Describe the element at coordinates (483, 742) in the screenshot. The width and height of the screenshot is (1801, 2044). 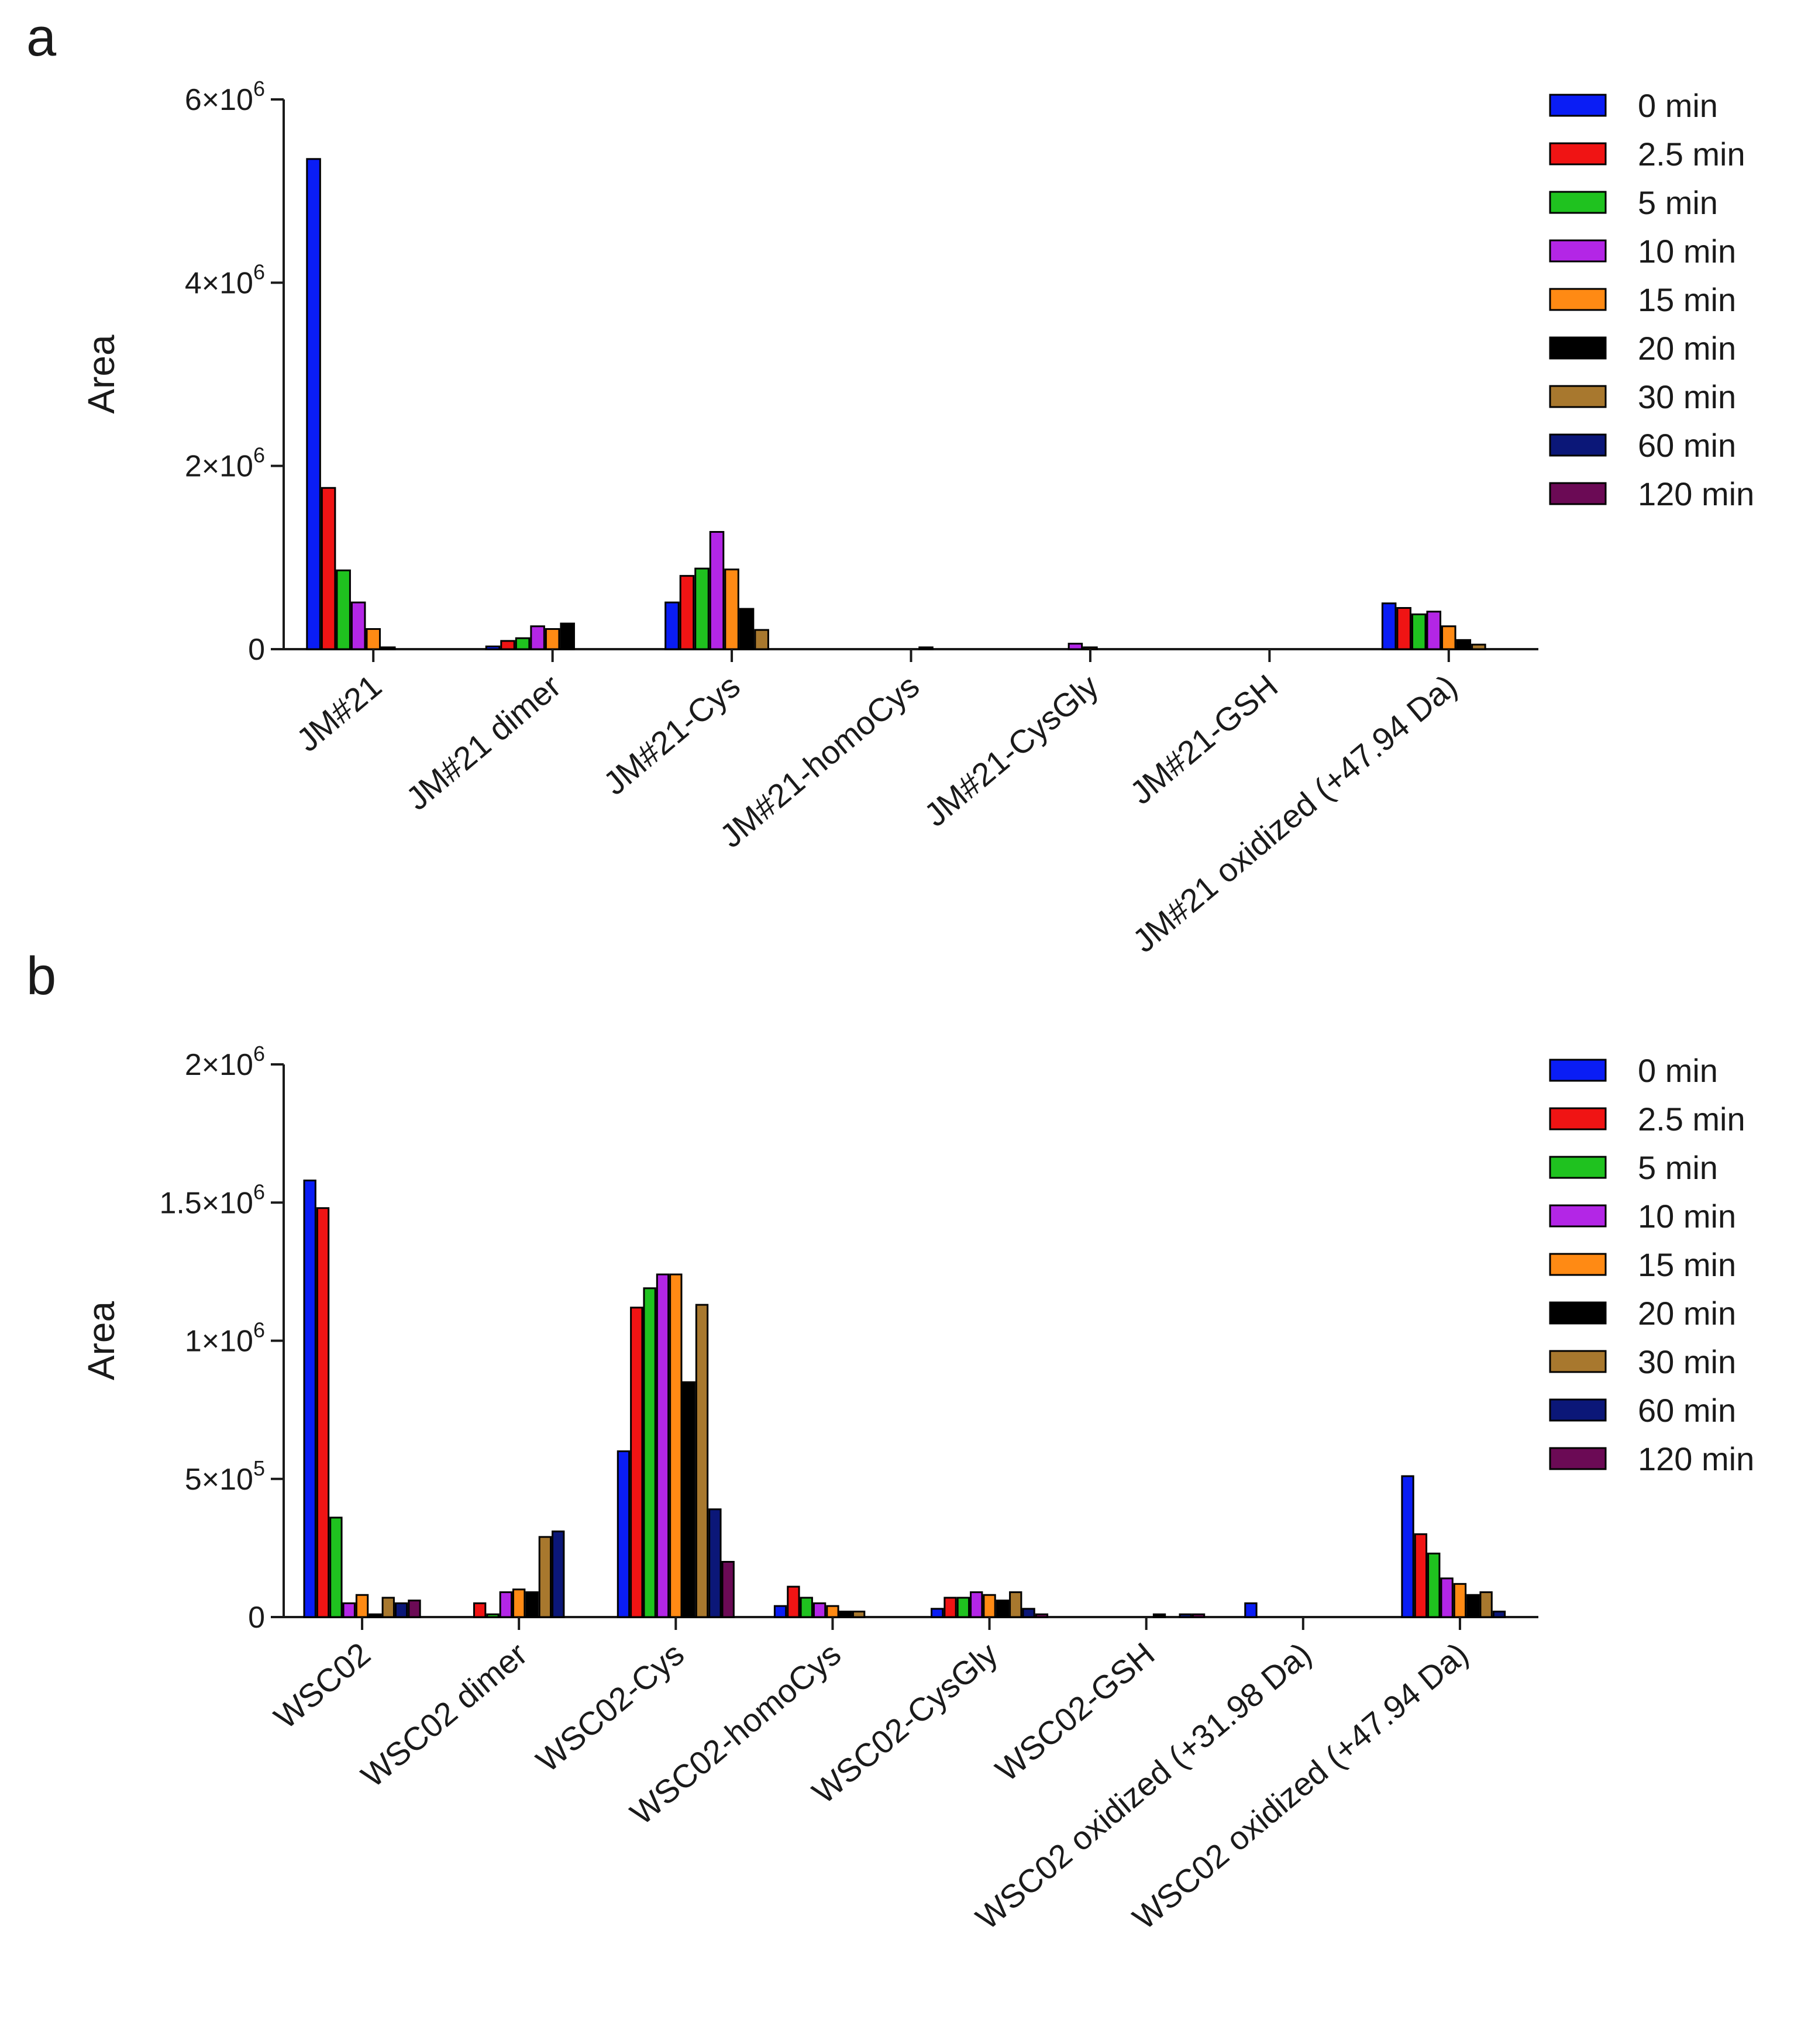
I see `x-tick-label: JM#21 dimer` at that location.